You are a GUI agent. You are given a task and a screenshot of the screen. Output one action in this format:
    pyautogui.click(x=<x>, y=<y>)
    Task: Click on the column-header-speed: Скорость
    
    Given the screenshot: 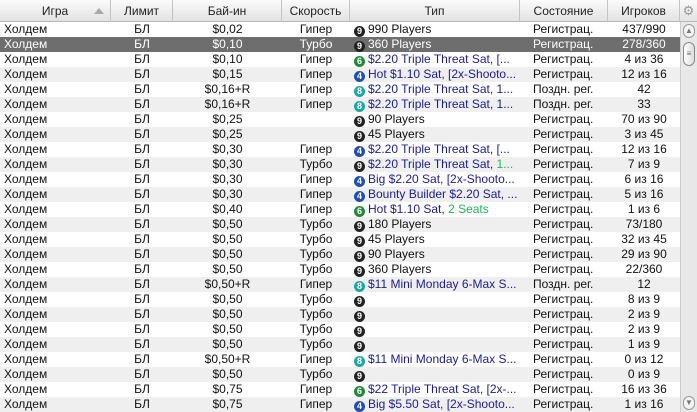 What is the action you would take?
    pyautogui.click(x=316, y=11)
    